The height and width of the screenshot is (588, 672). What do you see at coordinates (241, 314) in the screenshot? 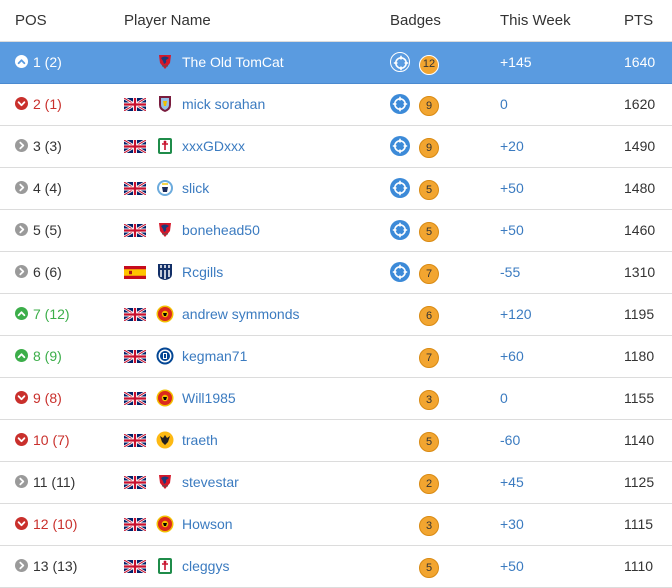
I see `player-name-link: andrew symmonds` at bounding box center [241, 314].